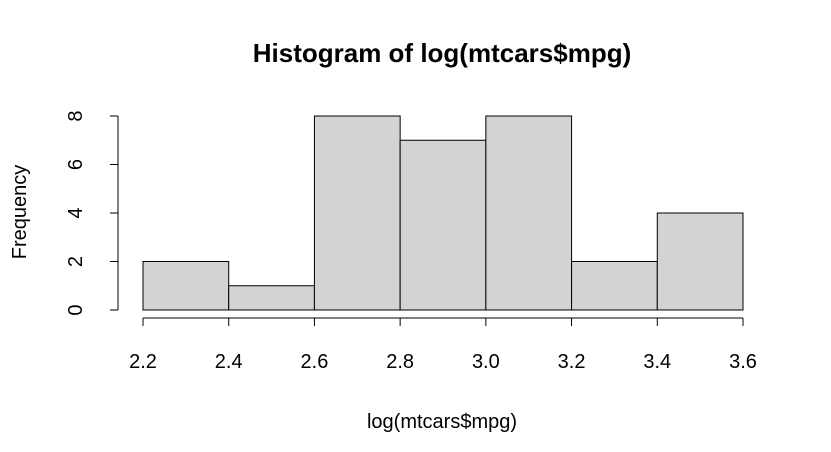 The width and height of the screenshot is (831, 452). What do you see at coordinates (143, 362) in the screenshot?
I see `x-tick-label-0: 2.2` at bounding box center [143, 362].